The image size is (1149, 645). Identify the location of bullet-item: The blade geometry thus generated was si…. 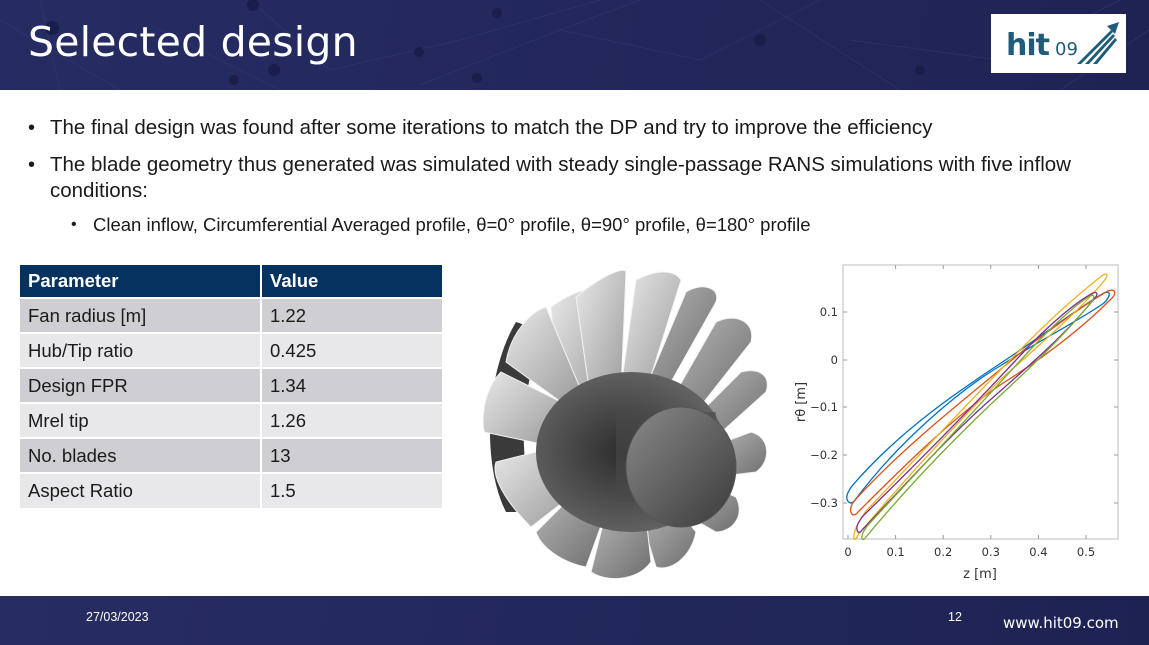
(578, 178).